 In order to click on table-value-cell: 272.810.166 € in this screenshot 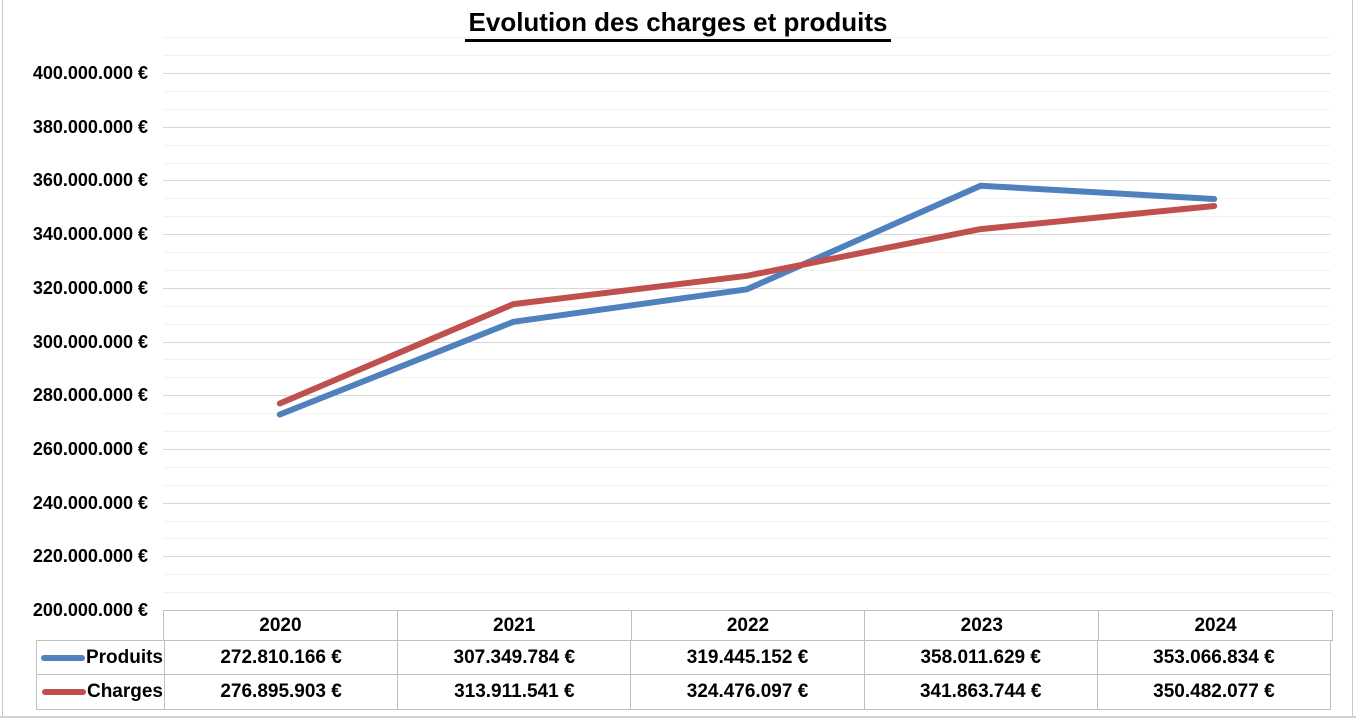, I will do `click(281, 657)`.